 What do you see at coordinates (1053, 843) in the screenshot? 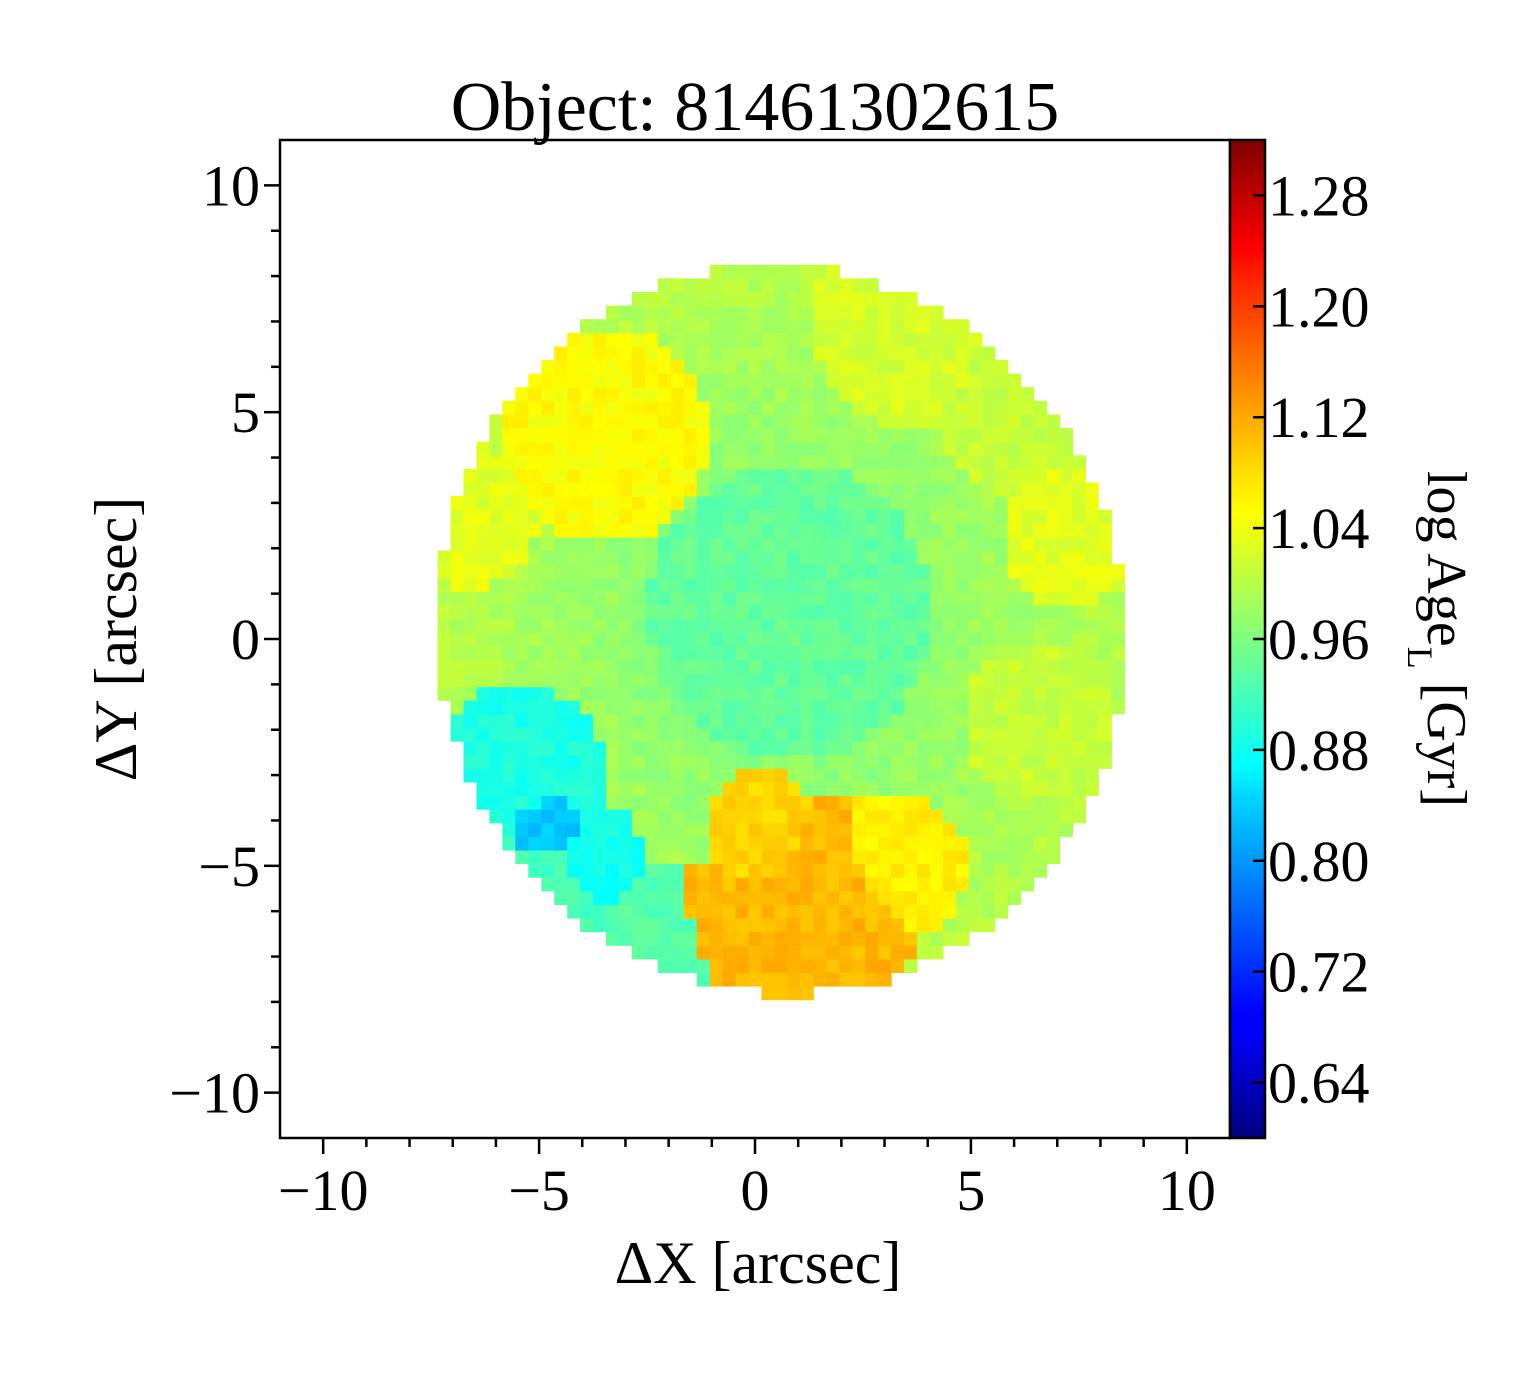
I see `map-cell-2093` at bounding box center [1053, 843].